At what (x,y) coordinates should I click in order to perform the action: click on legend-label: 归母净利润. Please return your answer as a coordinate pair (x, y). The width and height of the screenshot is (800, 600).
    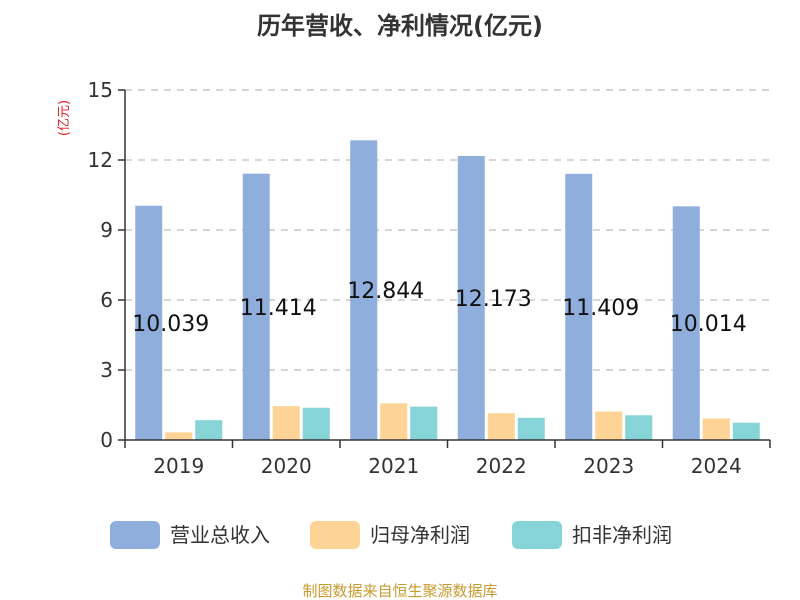
    Looking at the image, I should click on (420, 535).